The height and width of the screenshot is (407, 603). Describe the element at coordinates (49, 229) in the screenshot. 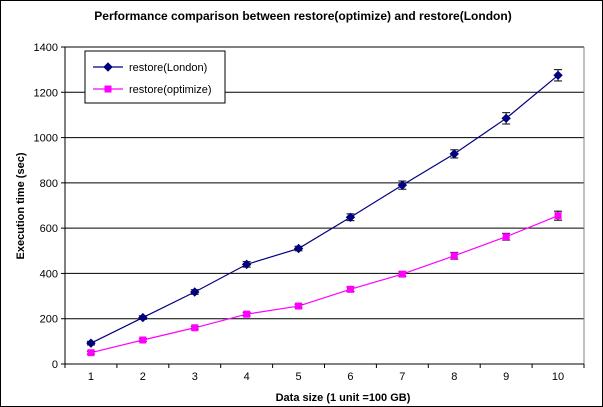

I see `y-tick-label: 600` at that location.